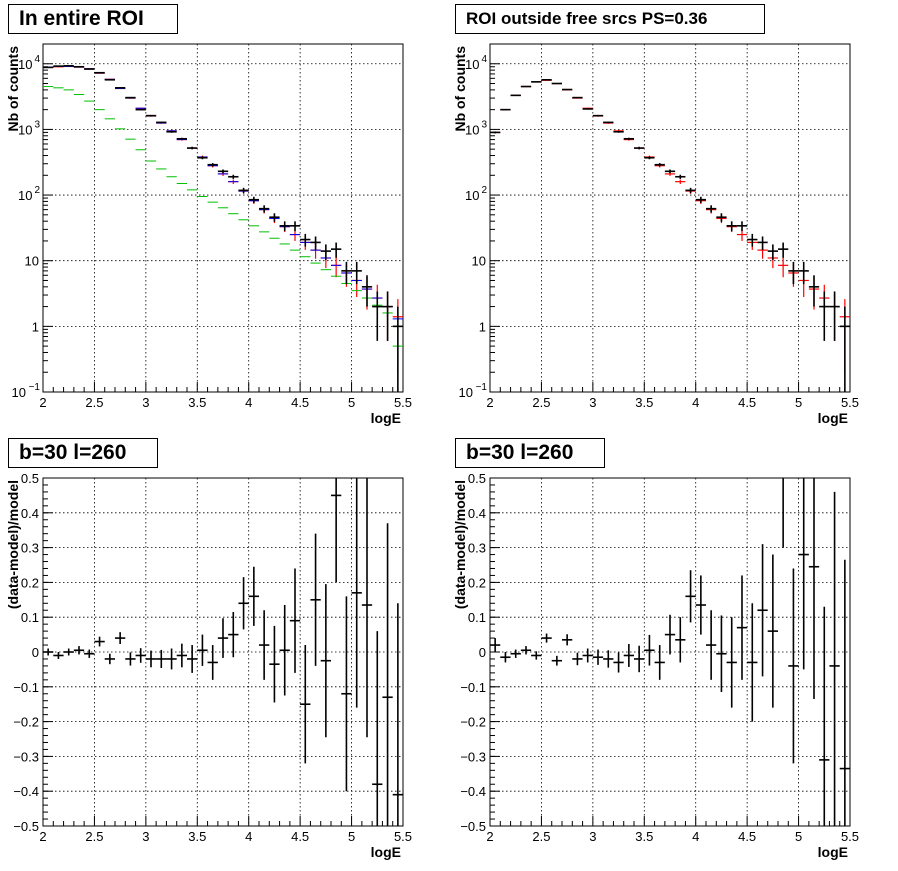  Describe the element at coordinates (833, 852) in the screenshot. I see `x-axis-label: logE` at that location.